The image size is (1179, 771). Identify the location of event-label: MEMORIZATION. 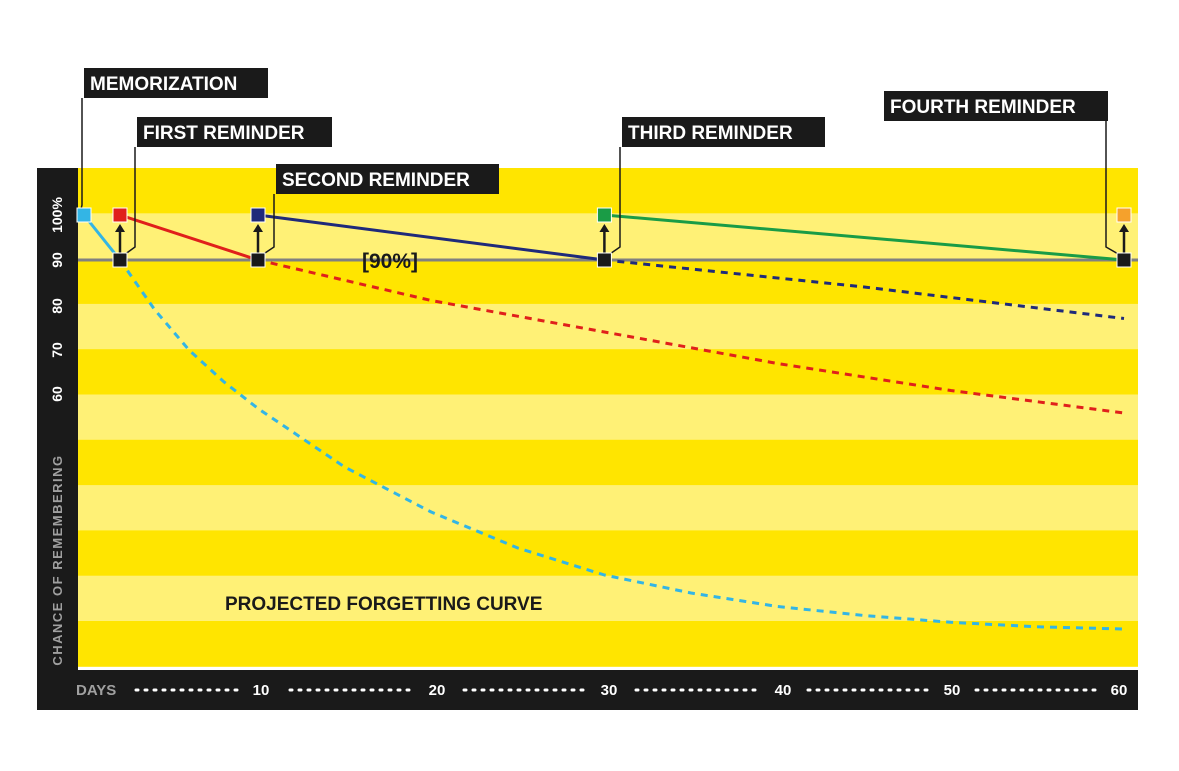
(163, 84).